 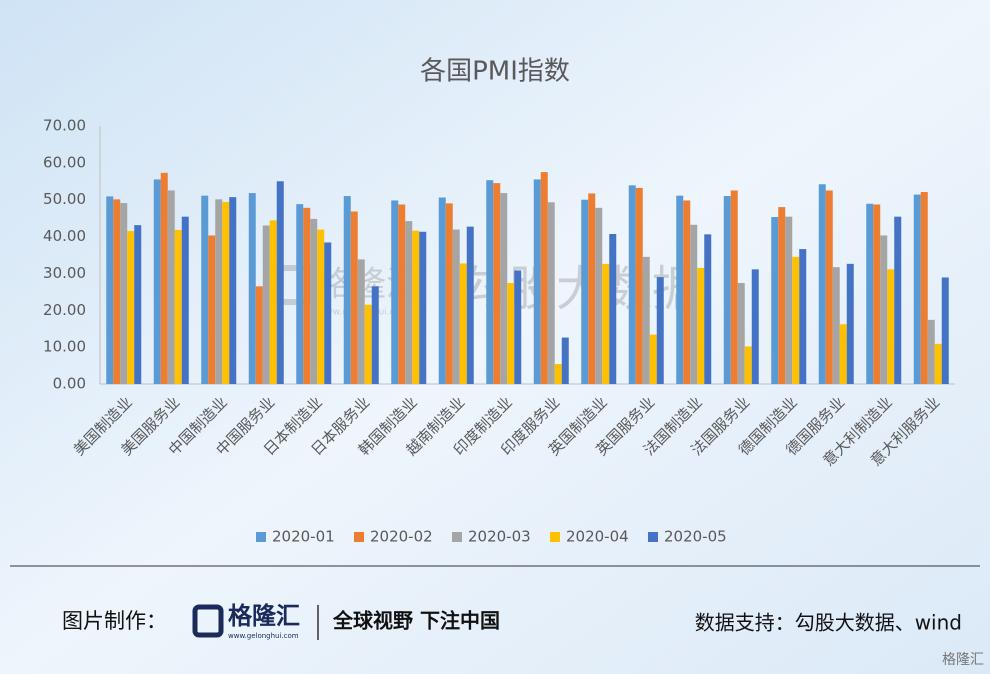 I want to click on y-tick-label: 70.00, so click(x=64, y=126).